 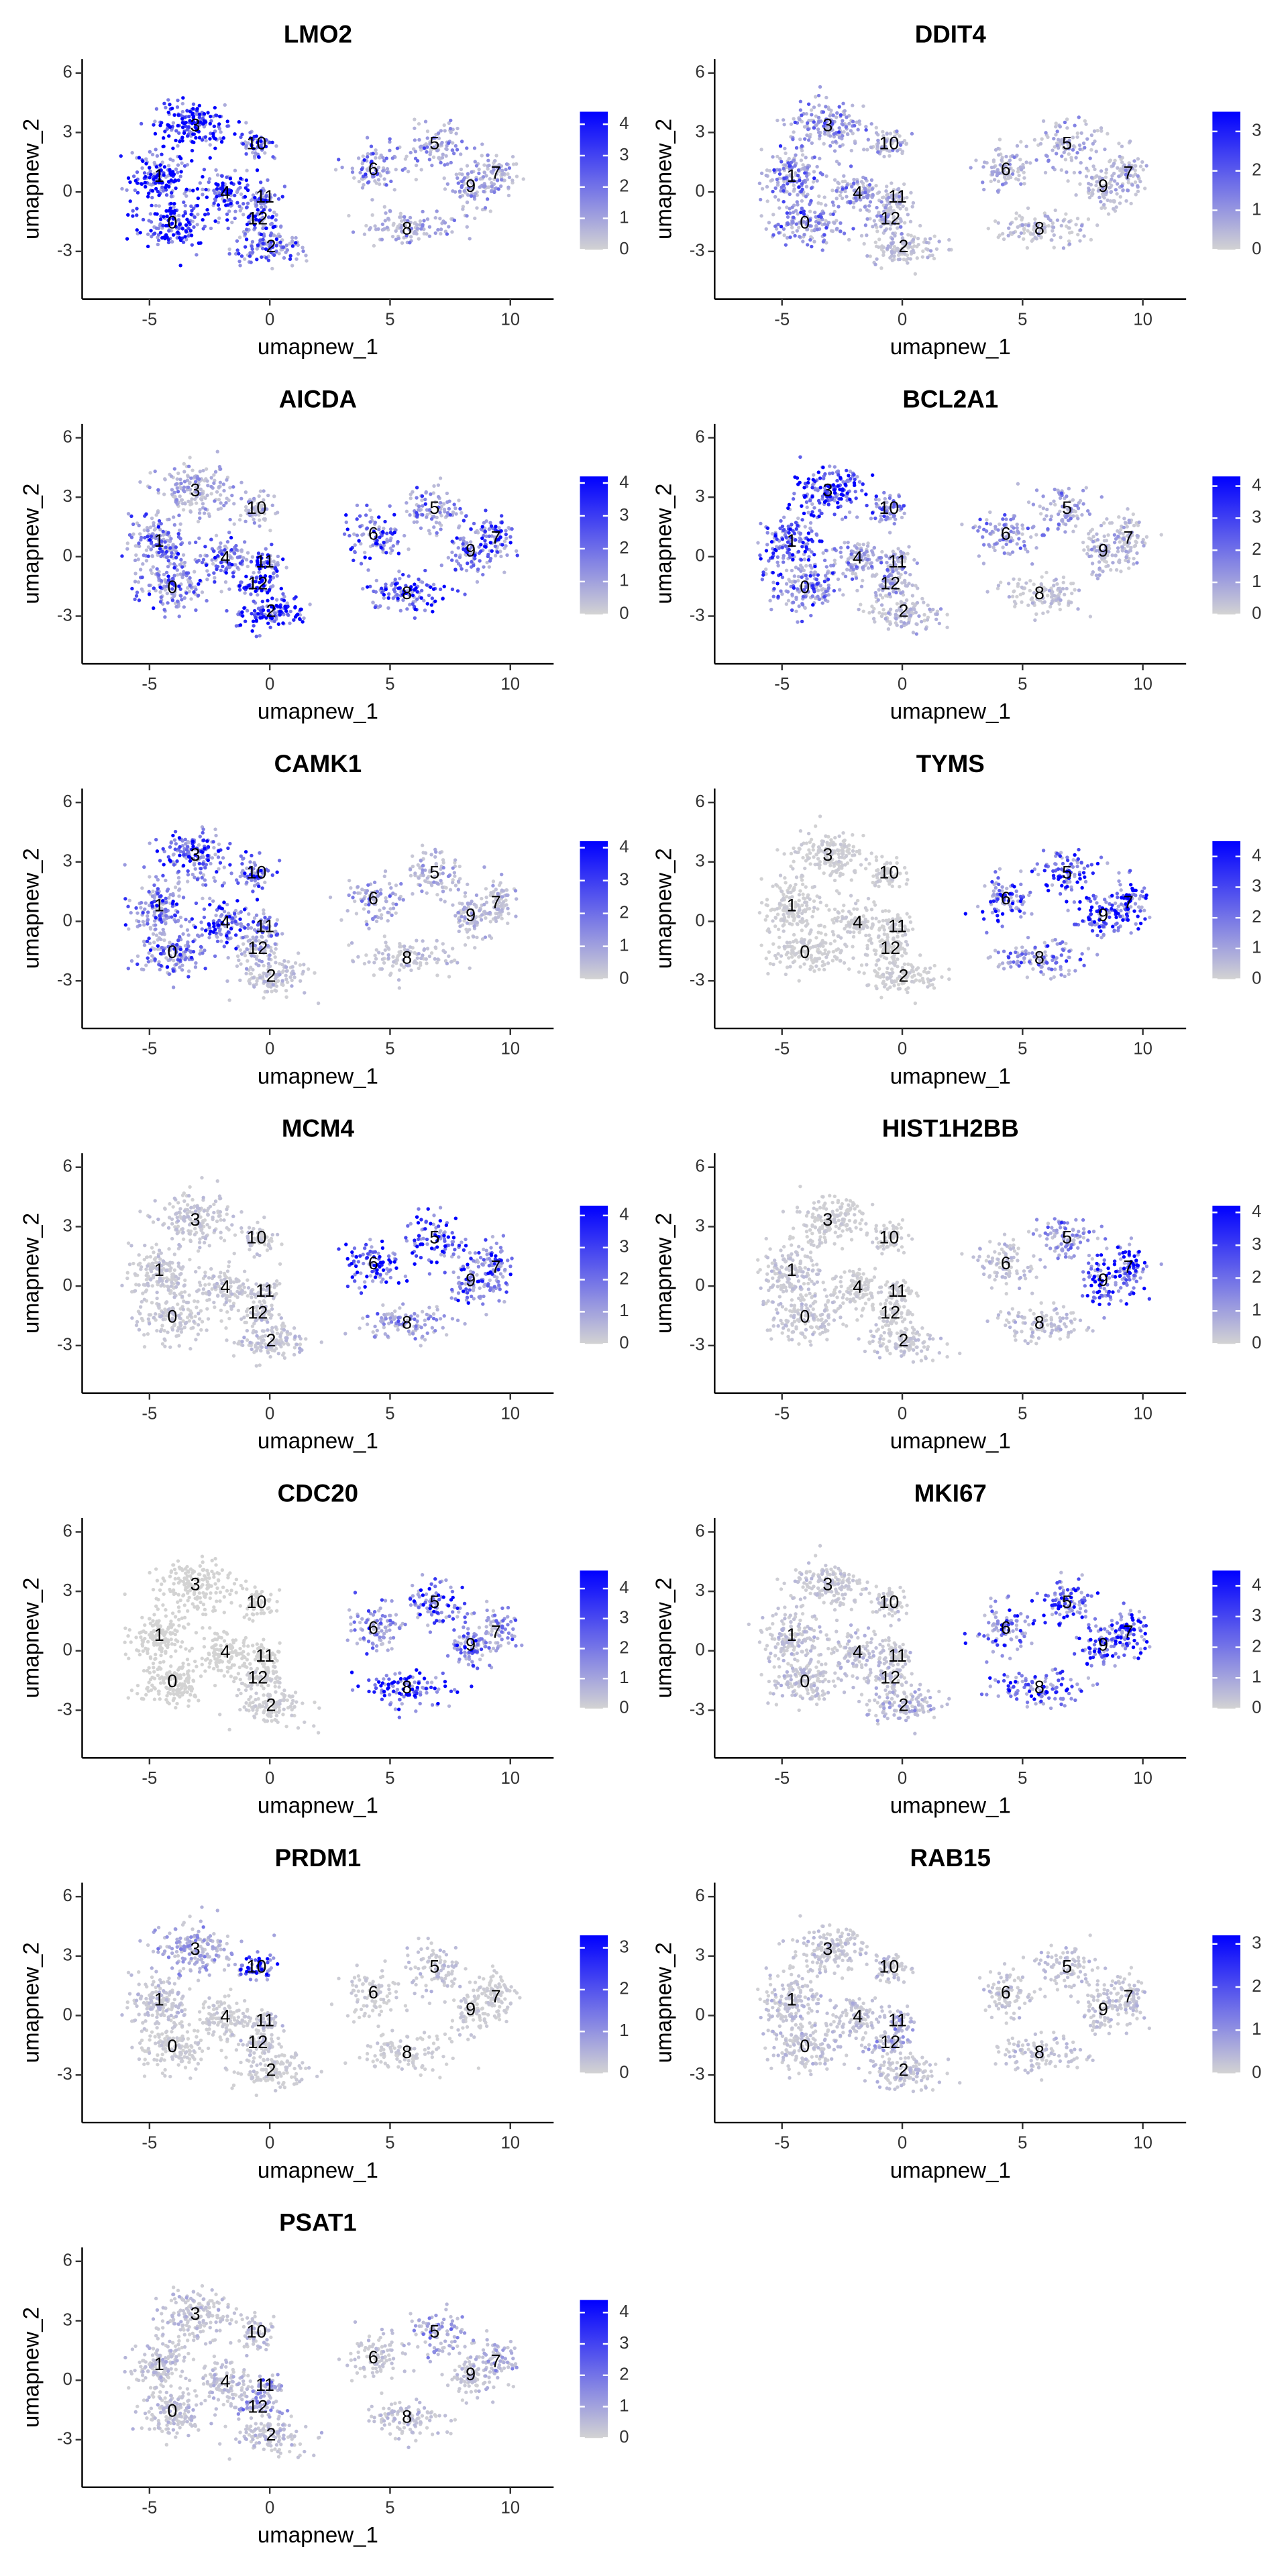 What do you see at coordinates (950, 347) in the screenshot?
I see `x-axis-label: umapnew_1` at bounding box center [950, 347].